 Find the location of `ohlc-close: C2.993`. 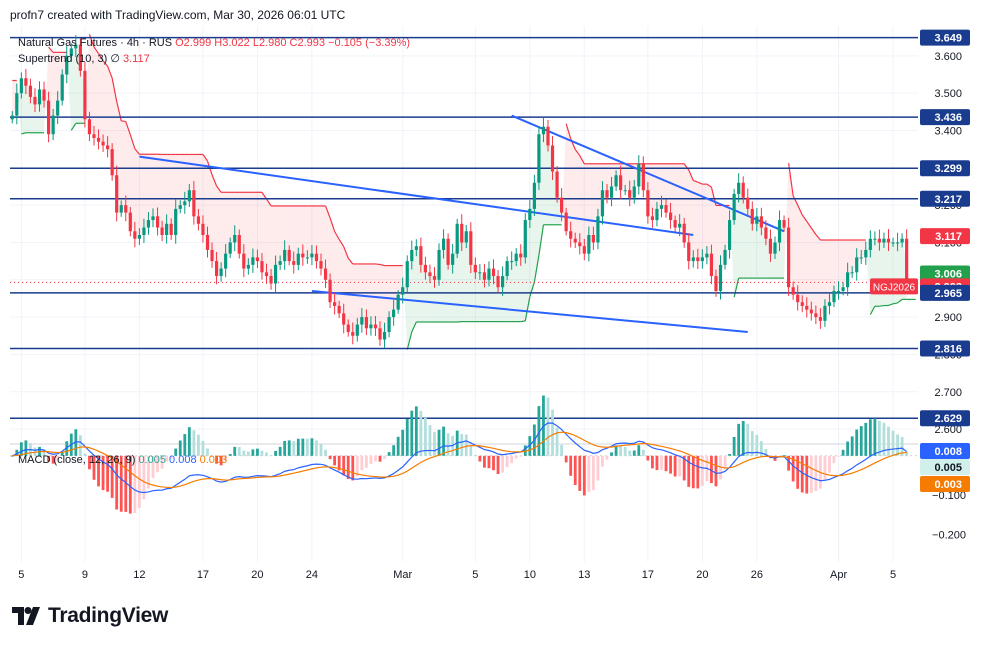

ohlc-close: C2.993 is located at coordinates (307, 43).